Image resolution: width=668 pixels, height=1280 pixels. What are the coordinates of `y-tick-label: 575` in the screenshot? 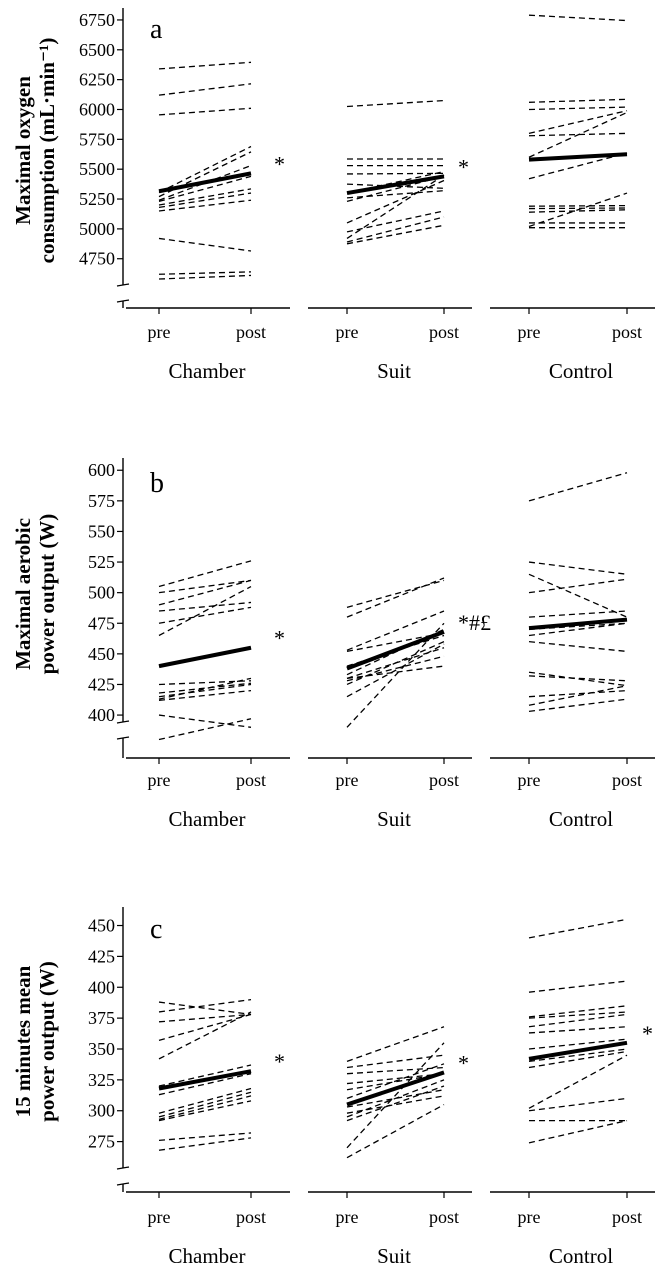 It's located at (101, 501).